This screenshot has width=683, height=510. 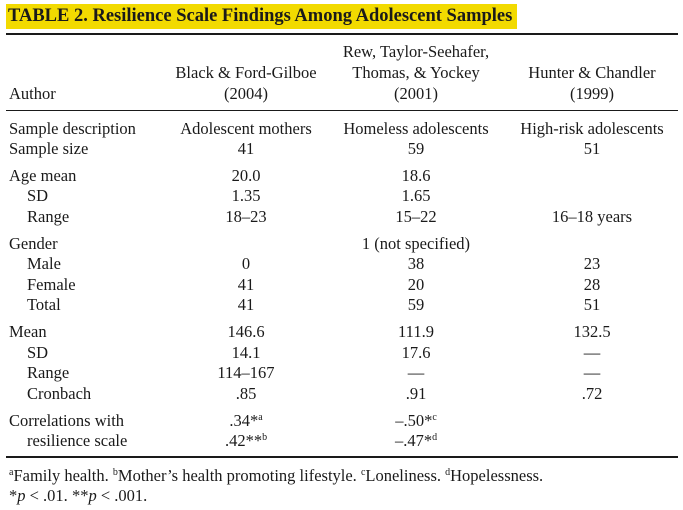 What do you see at coordinates (592, 331) in the screenshot?
I see `table-cell: 132.5` at bounding box center [592, 331].